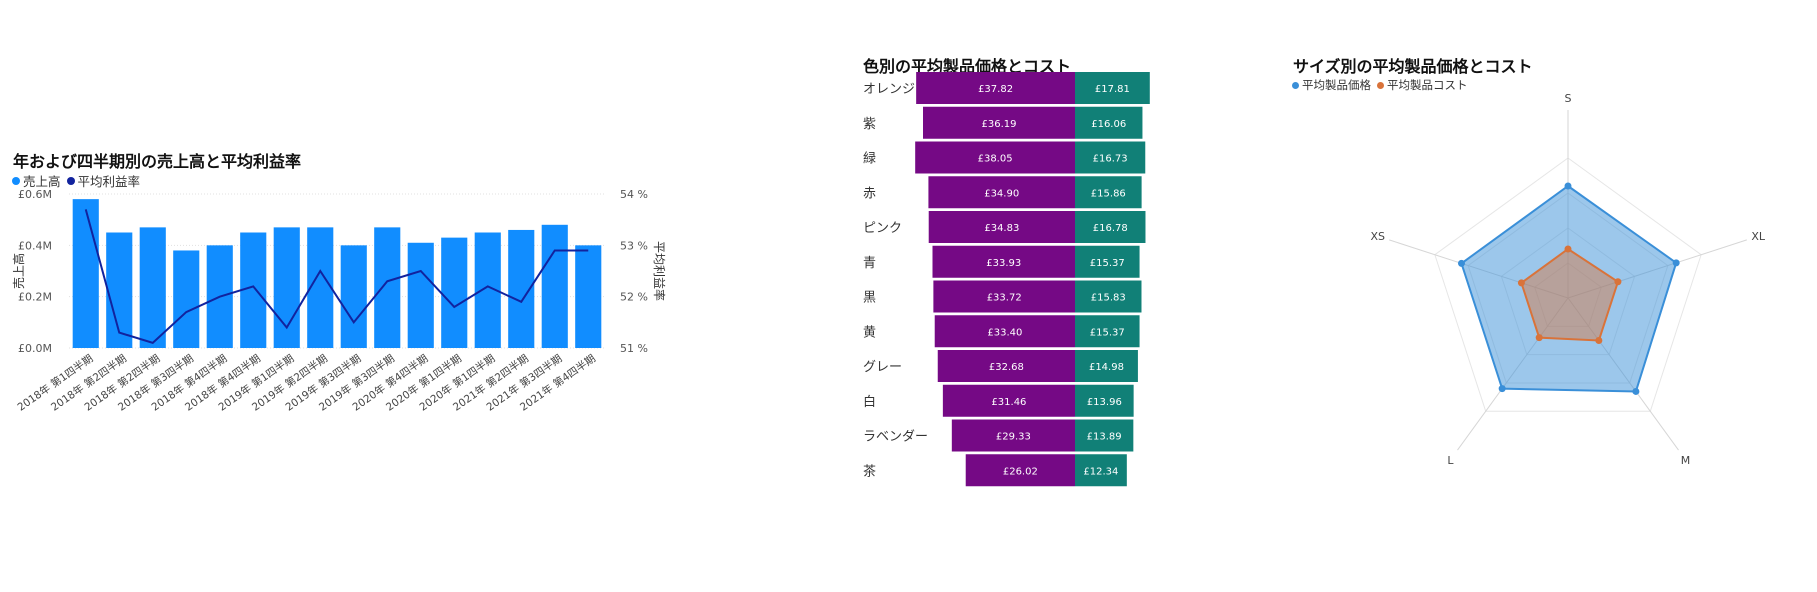  Describe the element at coordinates (634, 245) in the screenshot. I see `y2-tick-label: 53 %` at that location.